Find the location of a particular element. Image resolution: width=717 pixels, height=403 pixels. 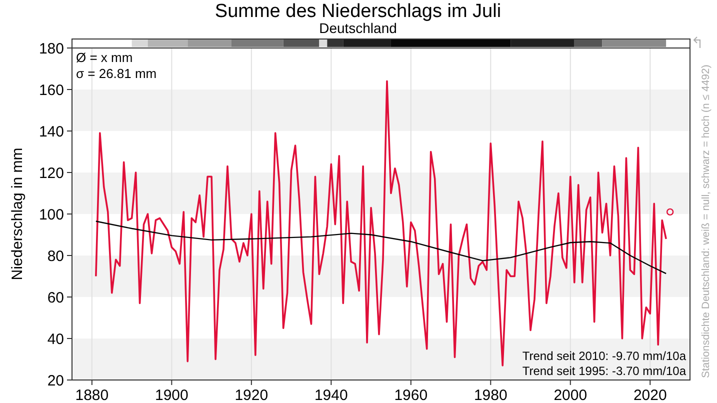

x-tick-label: 1980 is located at coordinates (491, 395).